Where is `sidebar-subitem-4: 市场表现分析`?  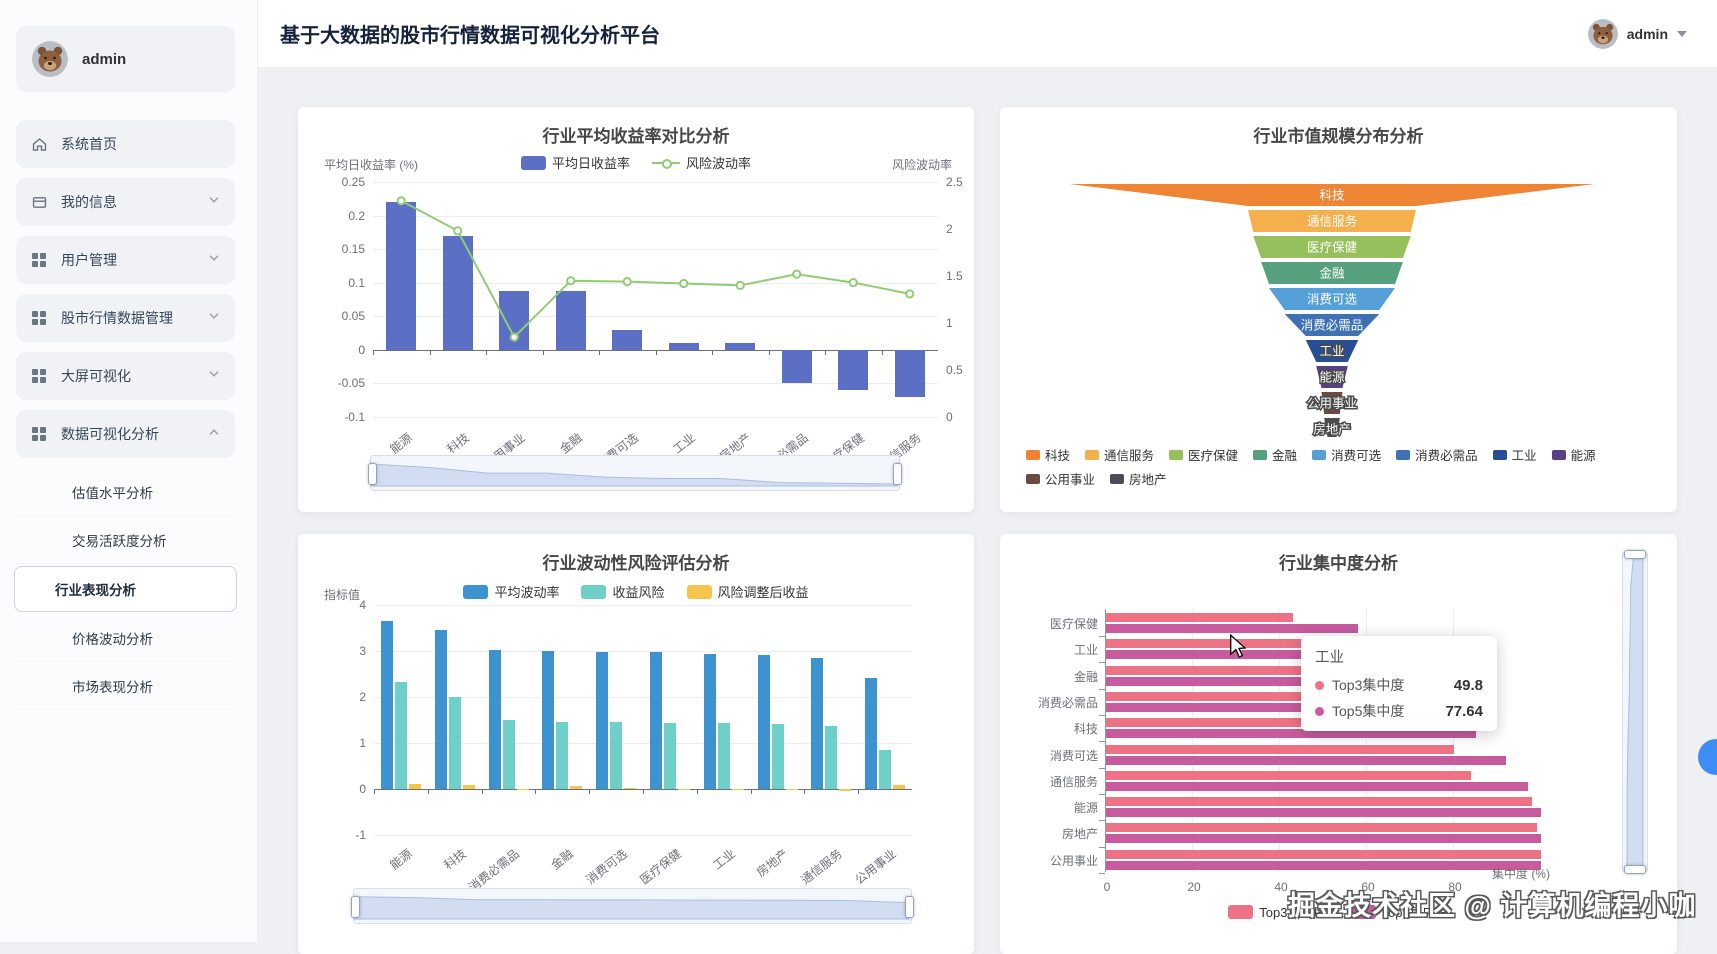
sidebar-subitem-4: 市场表现分析 is located at coordinates (125, 686).